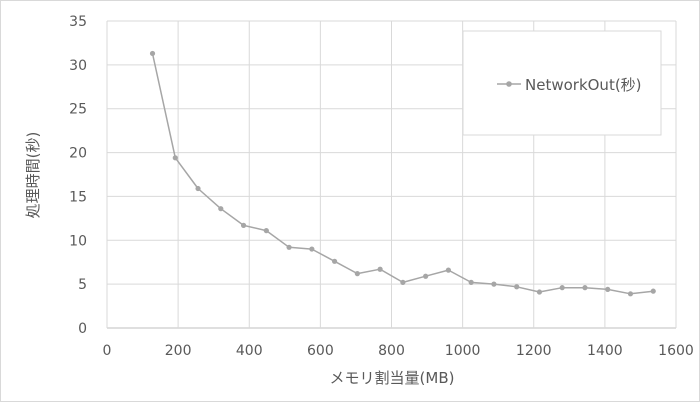  What do you see at coordinates (78, 110) in the screenshot?
I see `y-tick-label: 25` at bounding box center [78, 110].